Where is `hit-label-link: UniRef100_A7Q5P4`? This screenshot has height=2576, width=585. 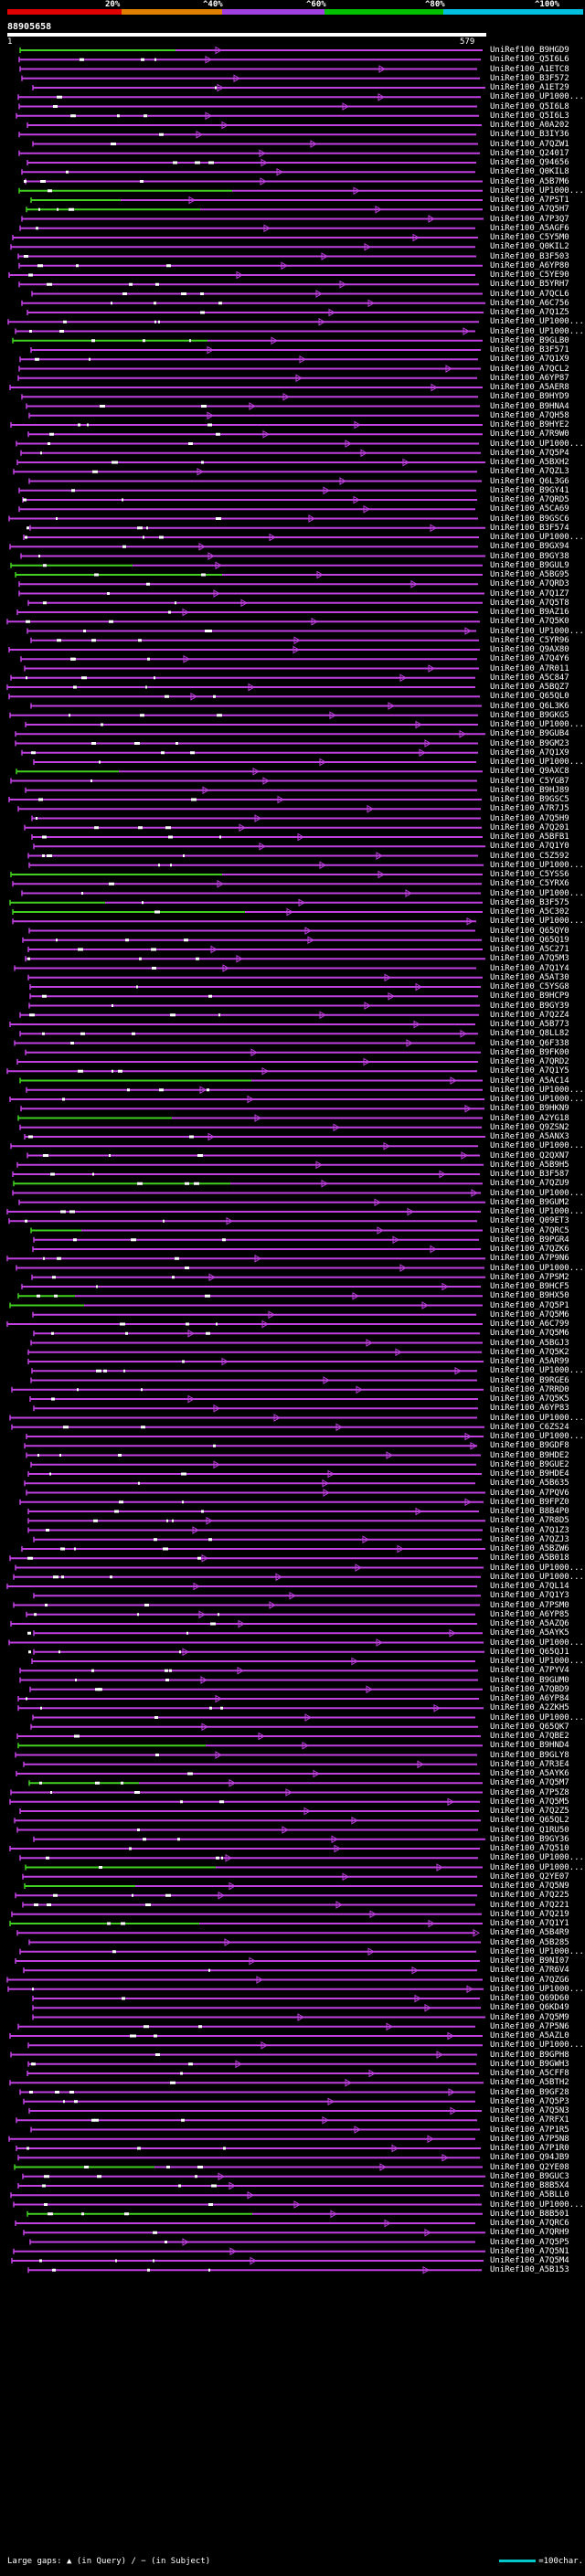
hit-label-link: UniRef100_A7Q5P4 is located at coordinates (530, 453).